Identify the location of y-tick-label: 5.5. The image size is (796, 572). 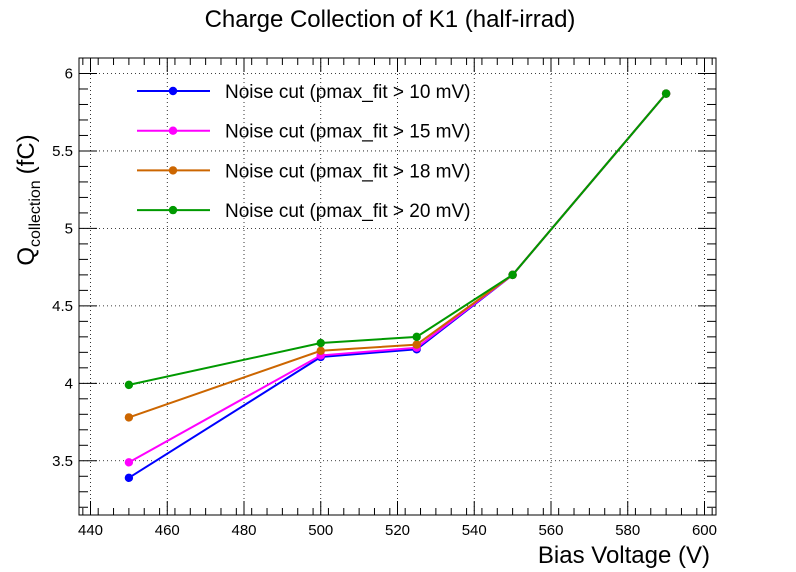
(62, 151).